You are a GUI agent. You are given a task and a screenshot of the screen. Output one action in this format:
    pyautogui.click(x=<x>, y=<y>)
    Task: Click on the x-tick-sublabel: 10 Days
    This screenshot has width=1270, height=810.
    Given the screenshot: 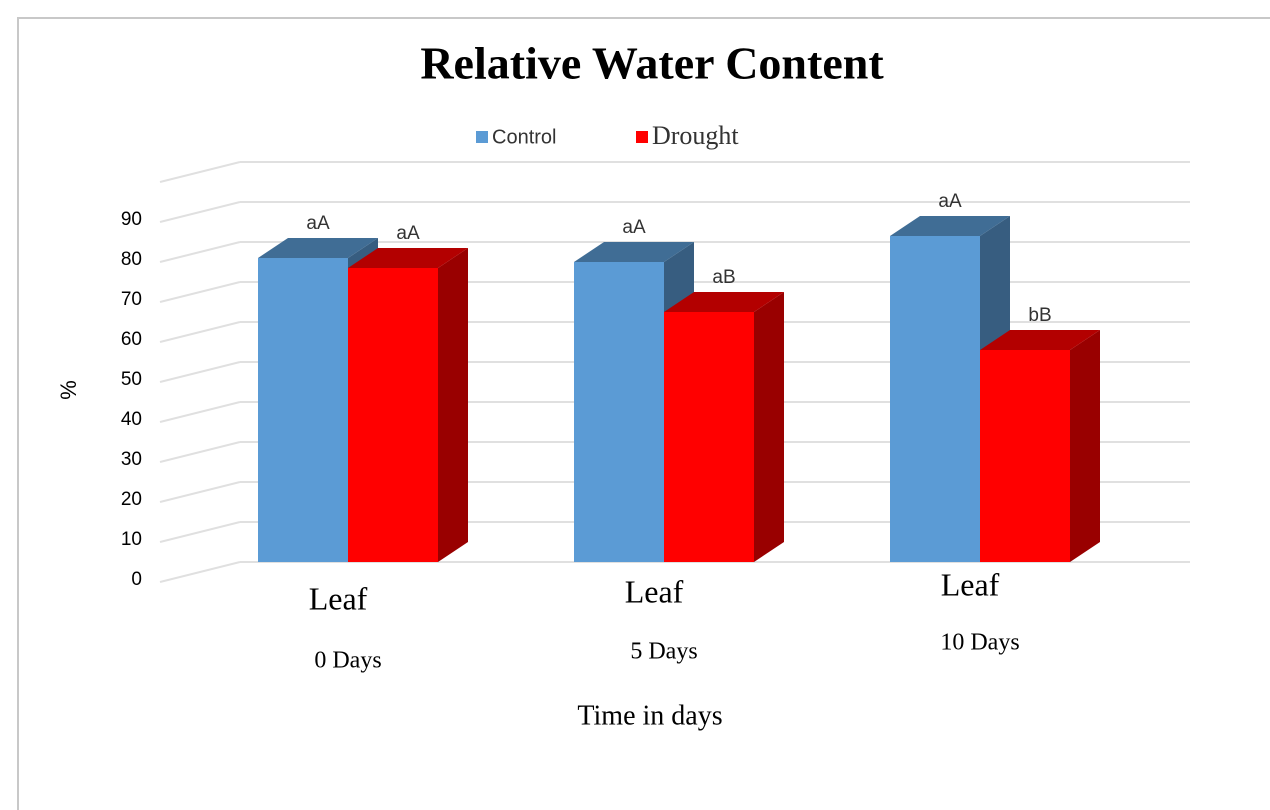 What is the action you would take?
    pyautogui.click(x=979, y=643)
    